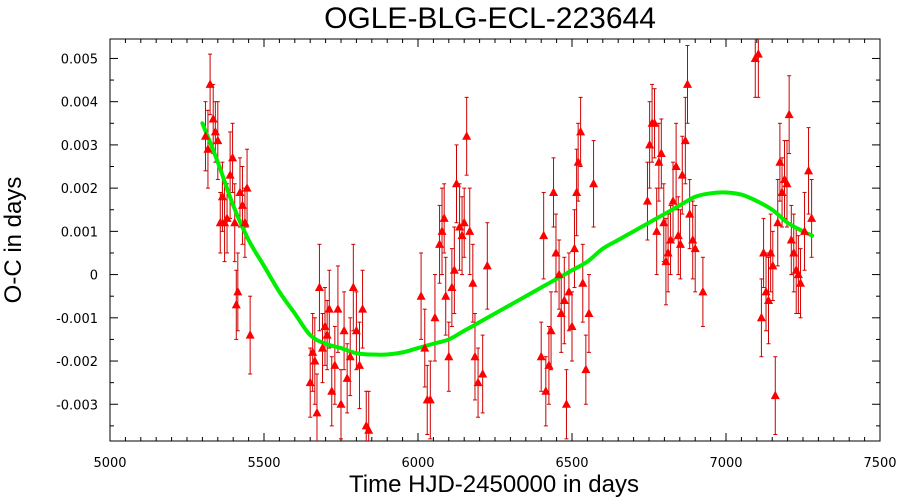 The width and height of the screenshot is (900, 500). I want to click on chart-title: OGLE-BLG-ECL-223644, so click(490, 18).